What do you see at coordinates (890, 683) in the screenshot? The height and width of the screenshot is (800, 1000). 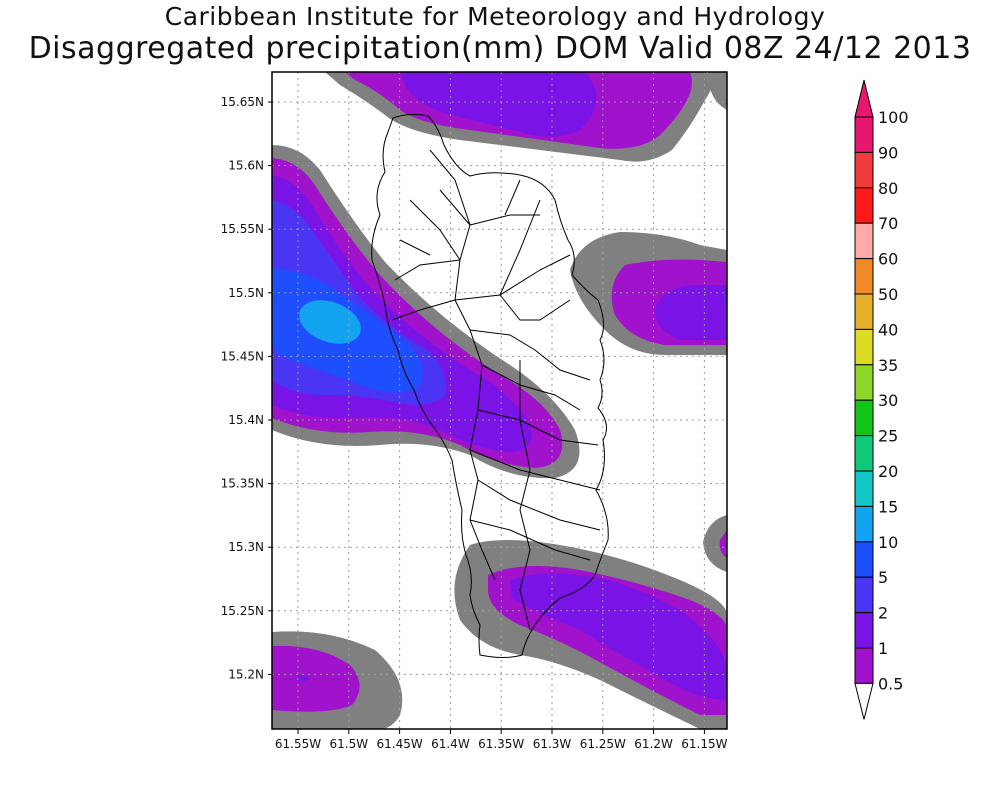 I see `colorbar-label: 0.5` at bounding box center [890, 683].